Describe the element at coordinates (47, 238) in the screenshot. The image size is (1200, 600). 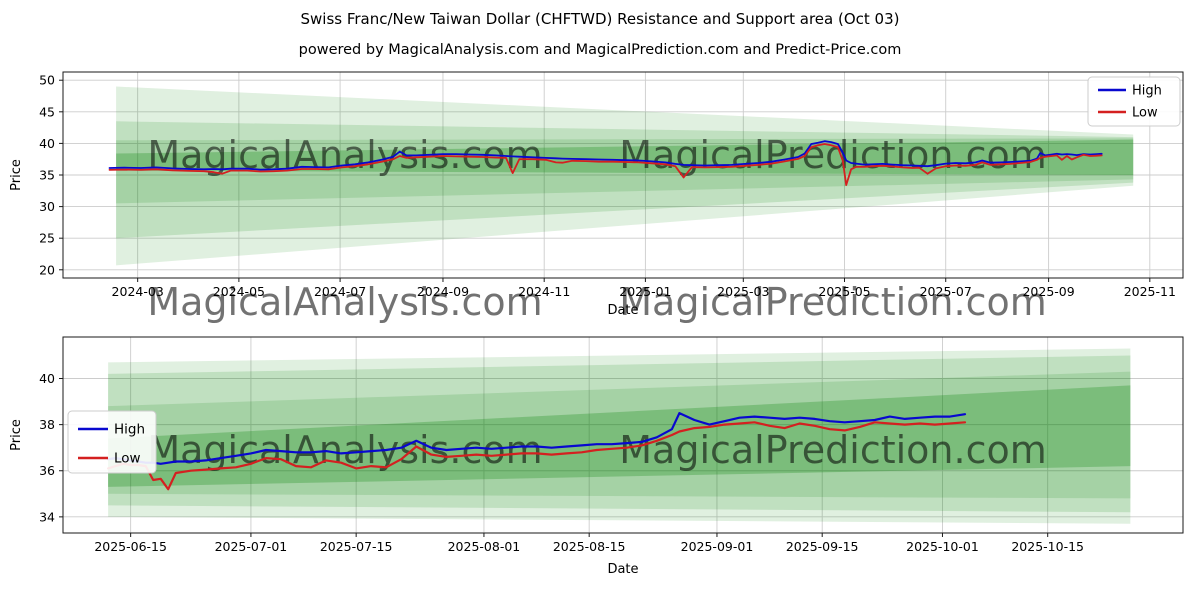
I see `y-tick-label: 25` at that location.